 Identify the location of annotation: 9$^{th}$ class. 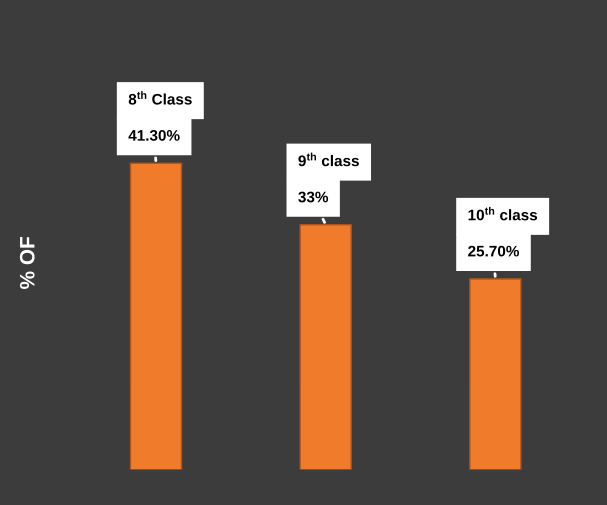
(328, 159).